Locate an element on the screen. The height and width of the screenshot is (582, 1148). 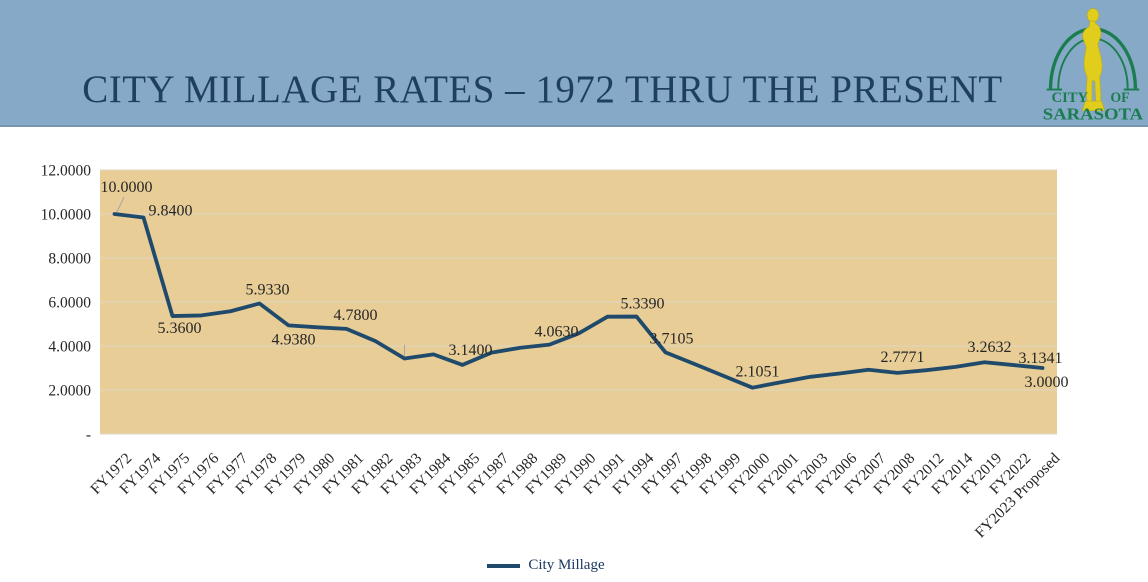
city-of-sarasota-logo: CITY OF SARASOTA is located at coordinates (1093, 65).